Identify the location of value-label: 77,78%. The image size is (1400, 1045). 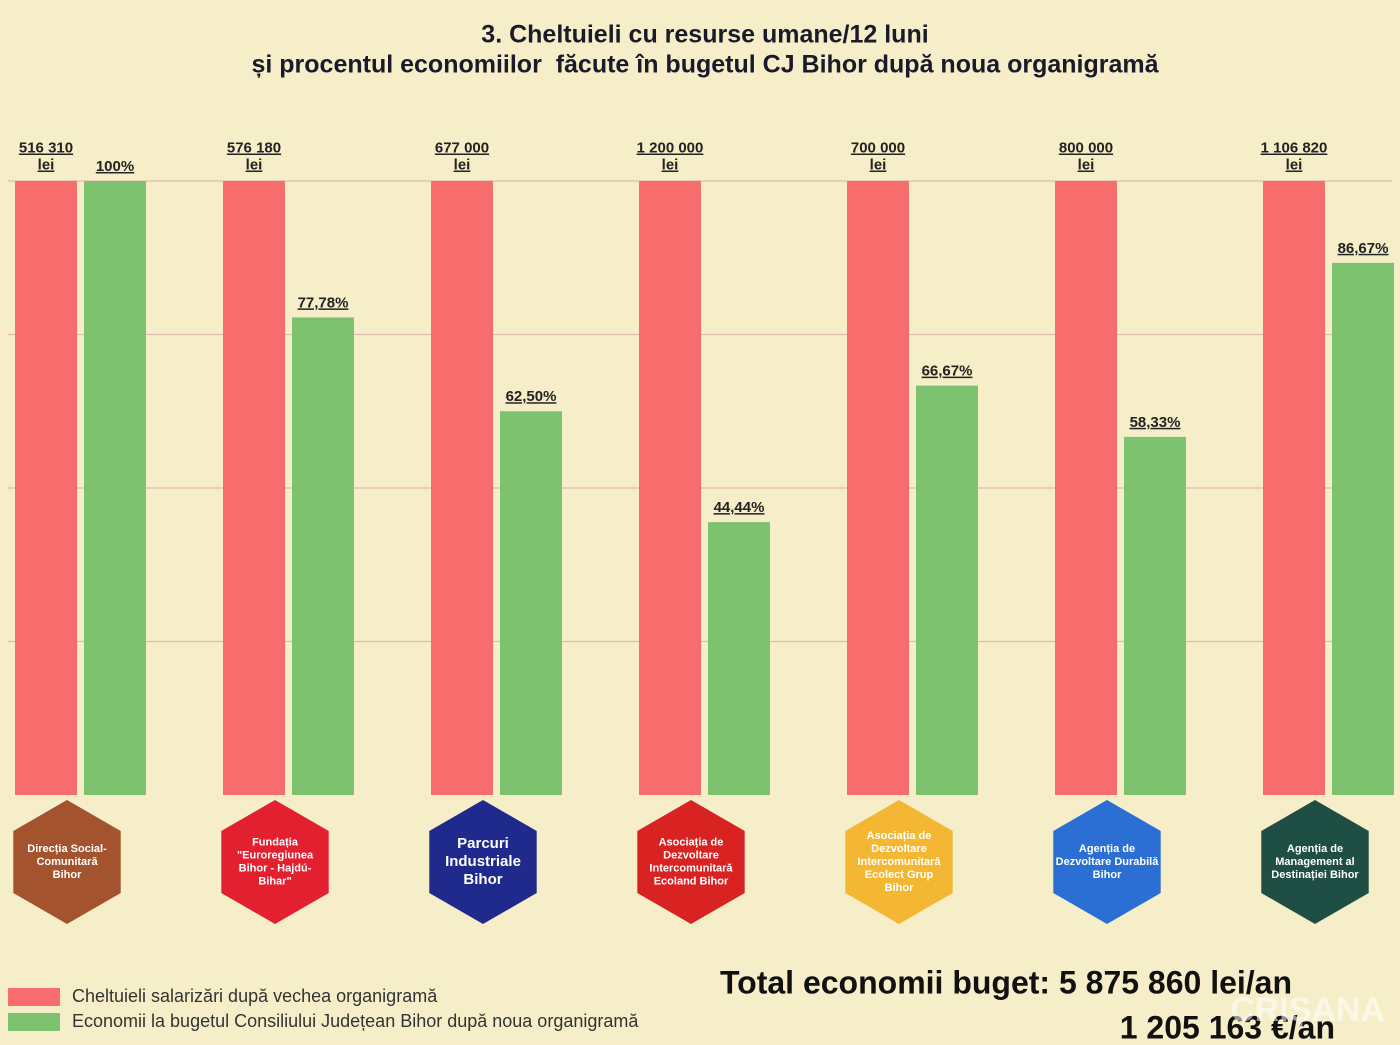
(323, 302).